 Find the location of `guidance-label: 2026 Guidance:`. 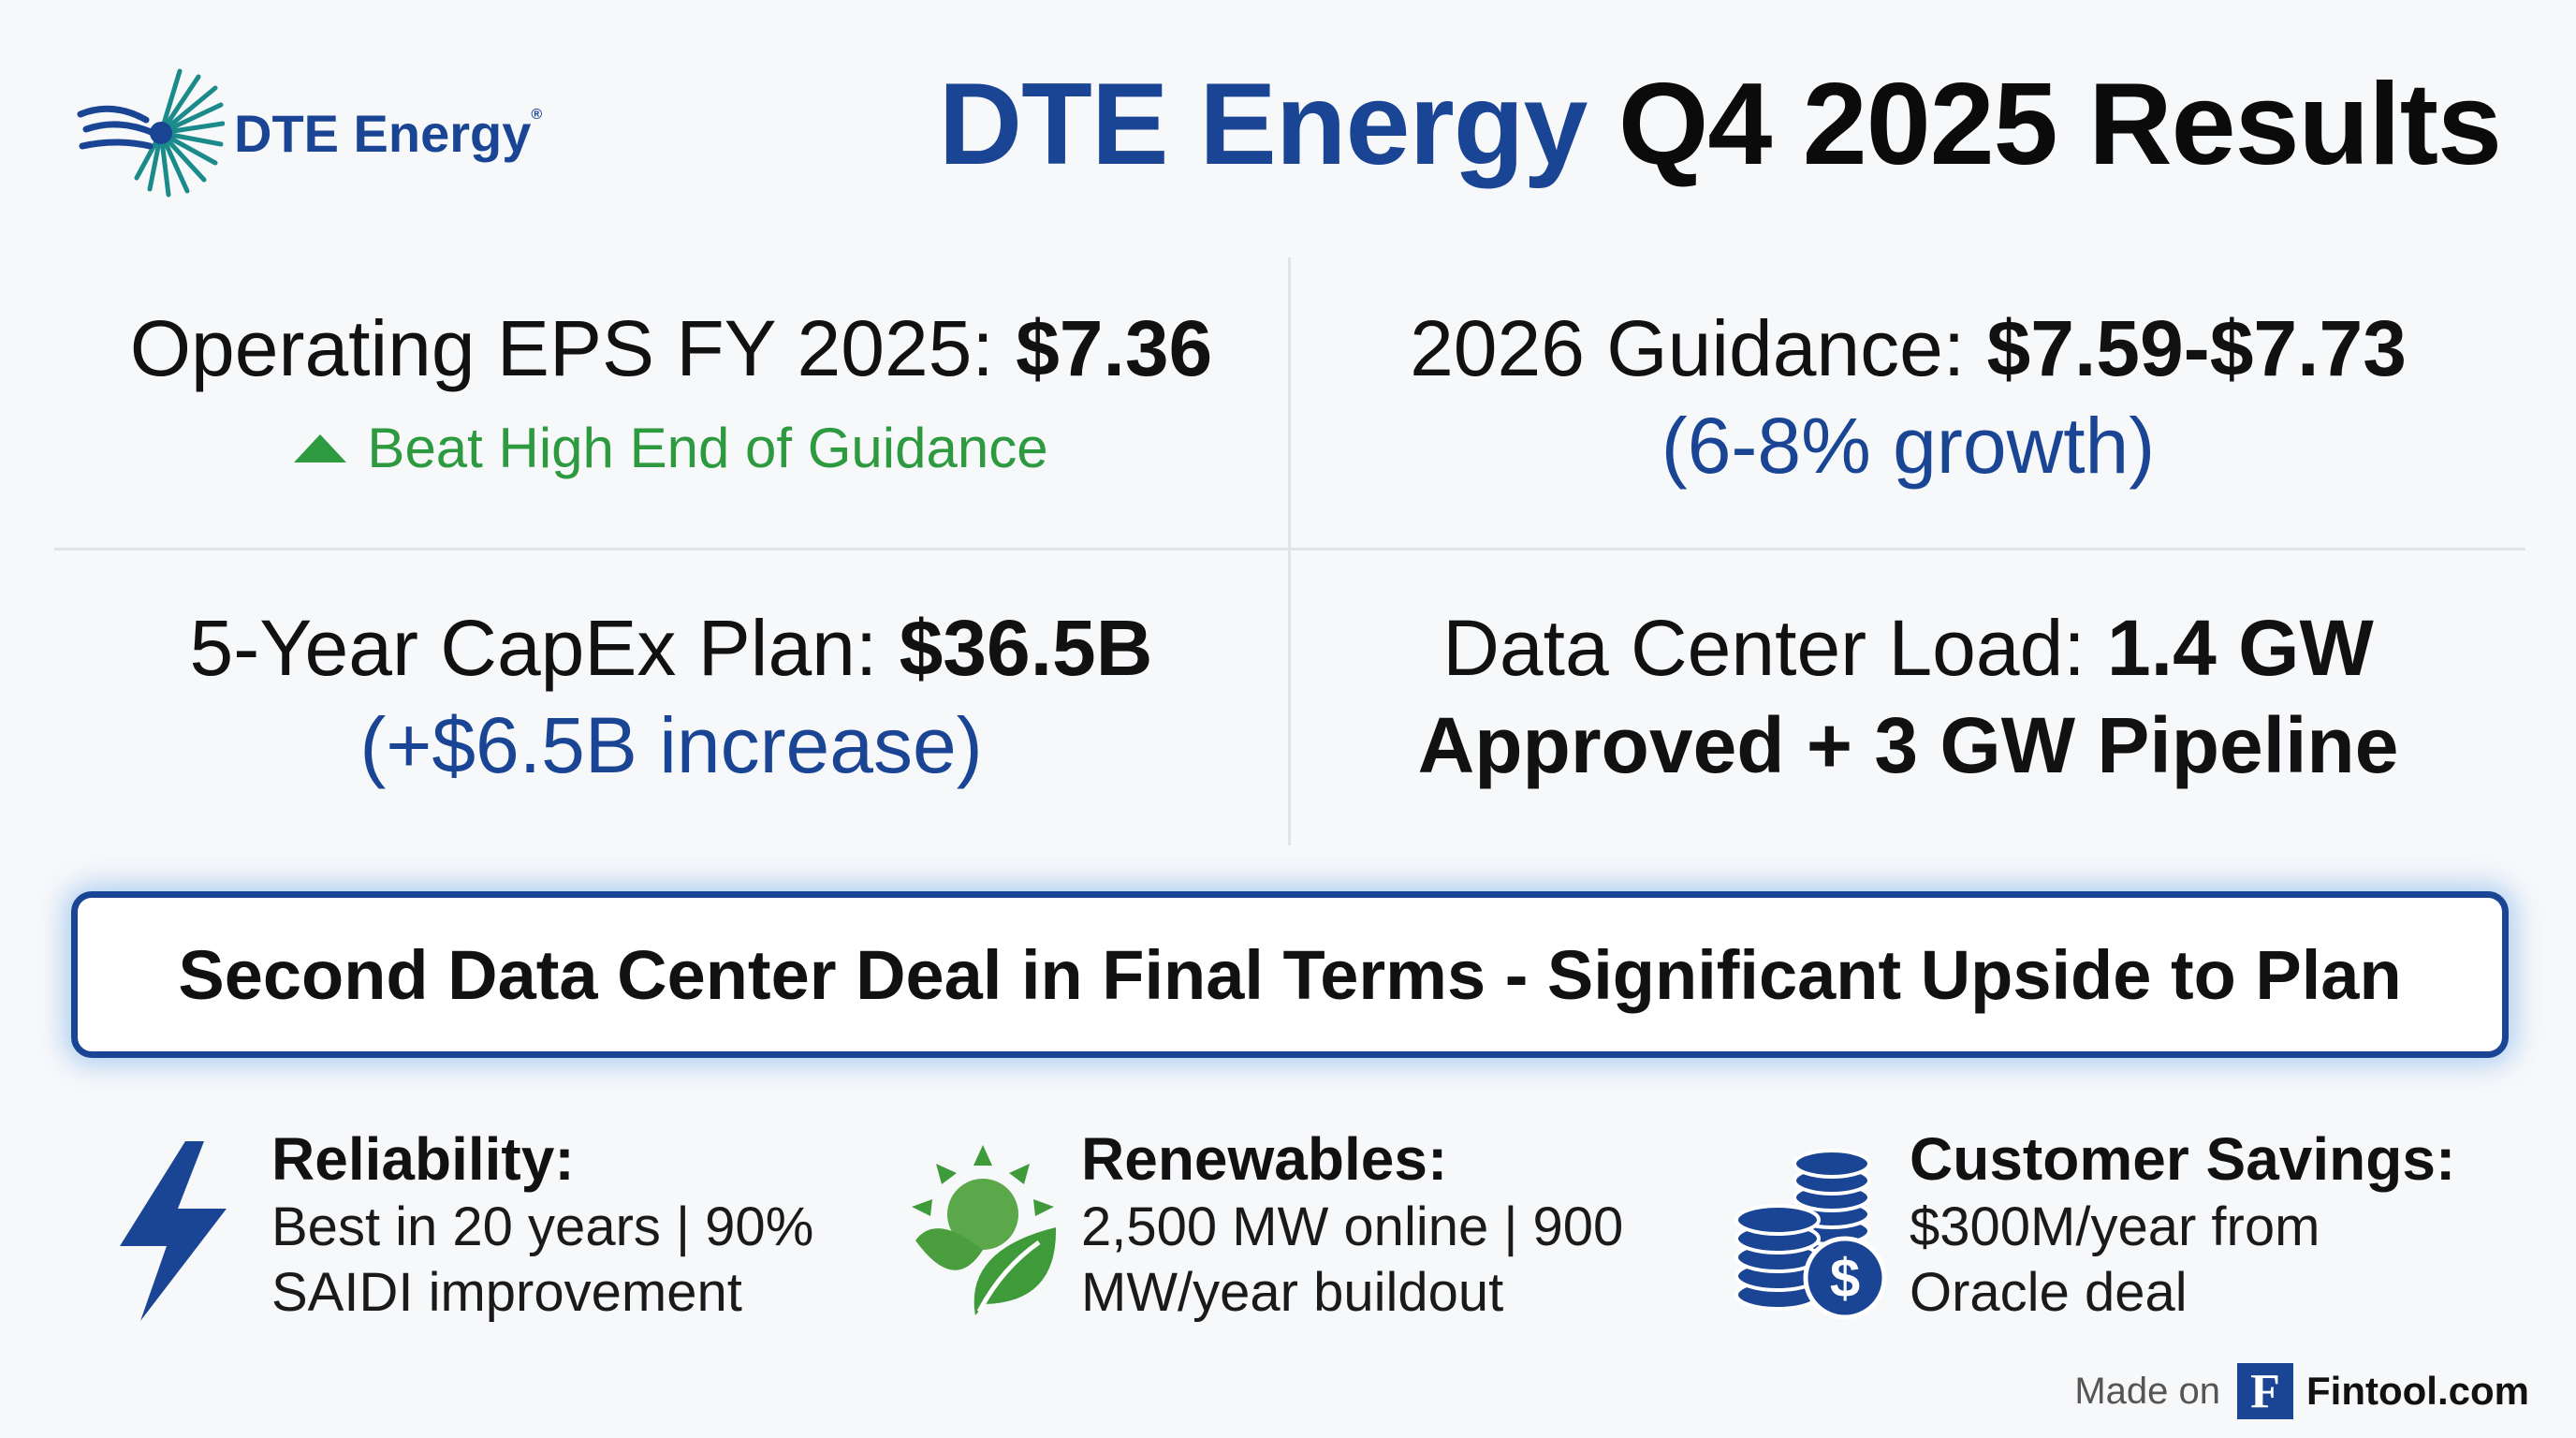

guidance-label: 2026 Guidance: is located at coordinates (1698, 348).